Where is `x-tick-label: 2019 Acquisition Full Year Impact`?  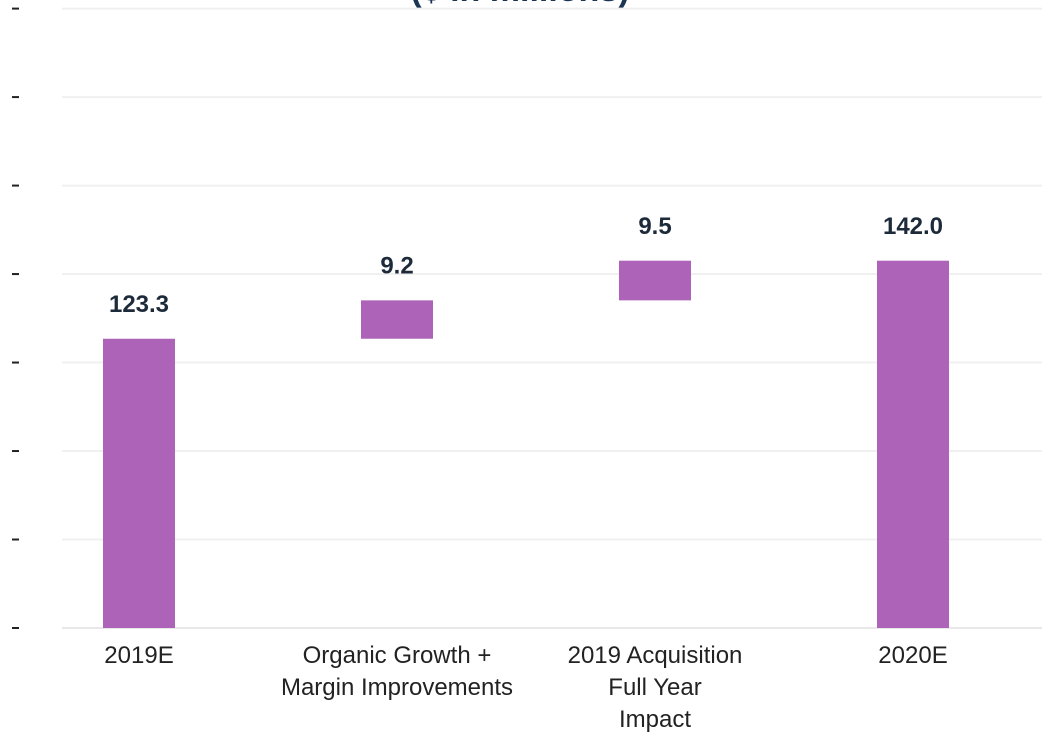 x-tick-label: 2019 Acquisition Full Year Impact is located at coordinates (655, 687).